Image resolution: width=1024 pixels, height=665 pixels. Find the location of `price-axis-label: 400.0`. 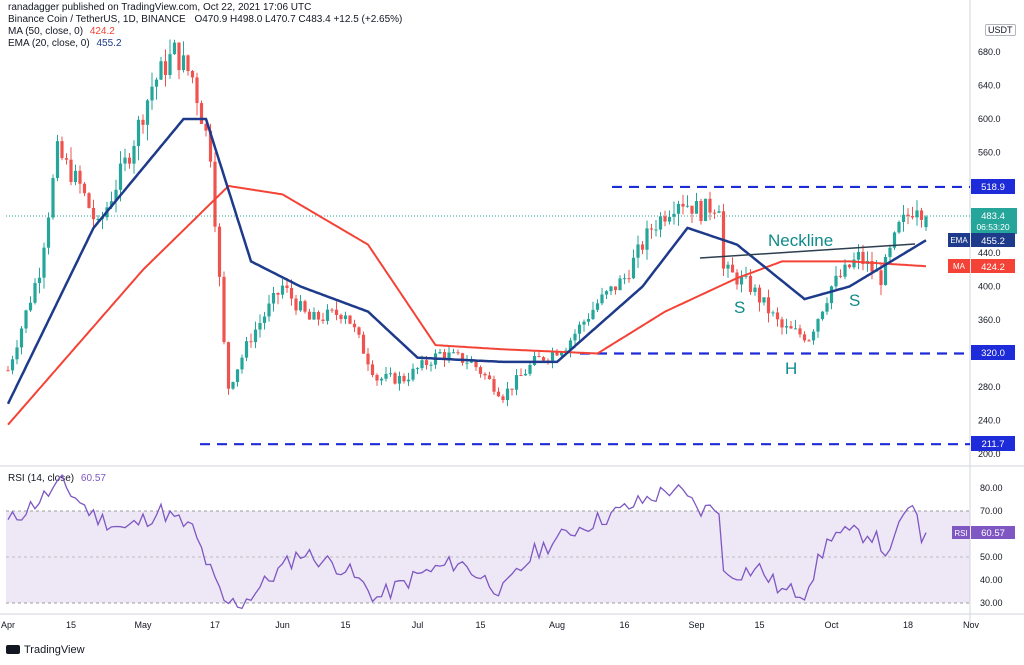

price-axis-label: 400.0 is located at coordinates (989, 287).